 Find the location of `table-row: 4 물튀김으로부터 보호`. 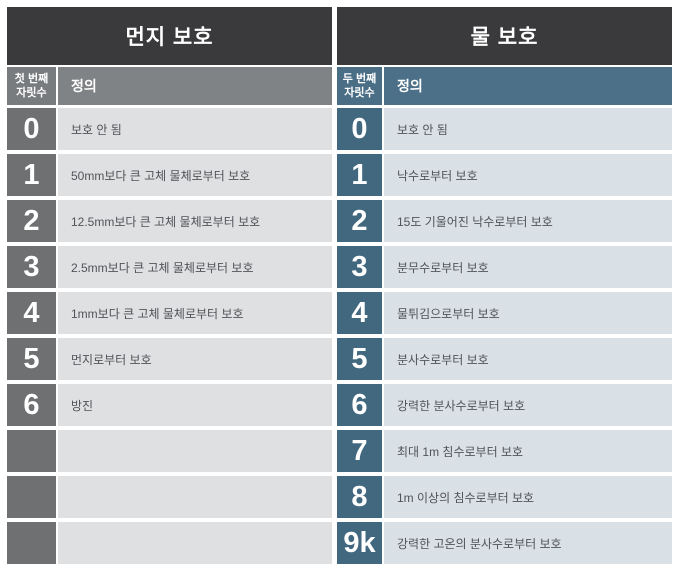

table-row: 4 물튀김으로부터 보호 is located at coordinates (504, 313).